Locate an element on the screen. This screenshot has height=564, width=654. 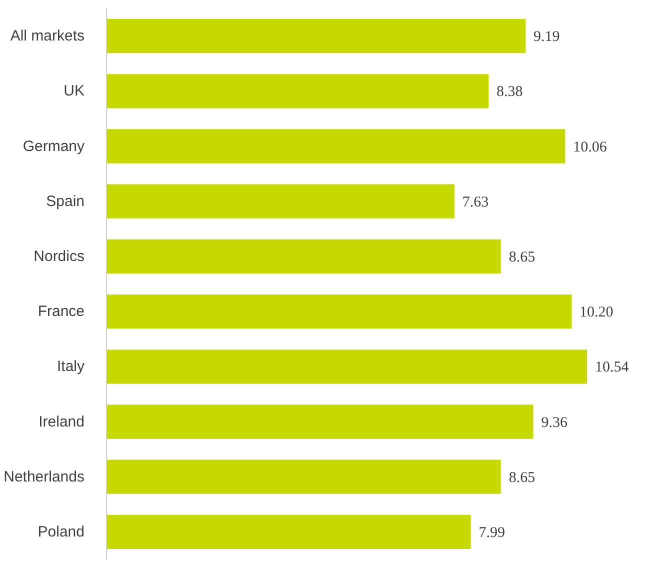
data-label: 8.38 is located at coordinates (509, 92).